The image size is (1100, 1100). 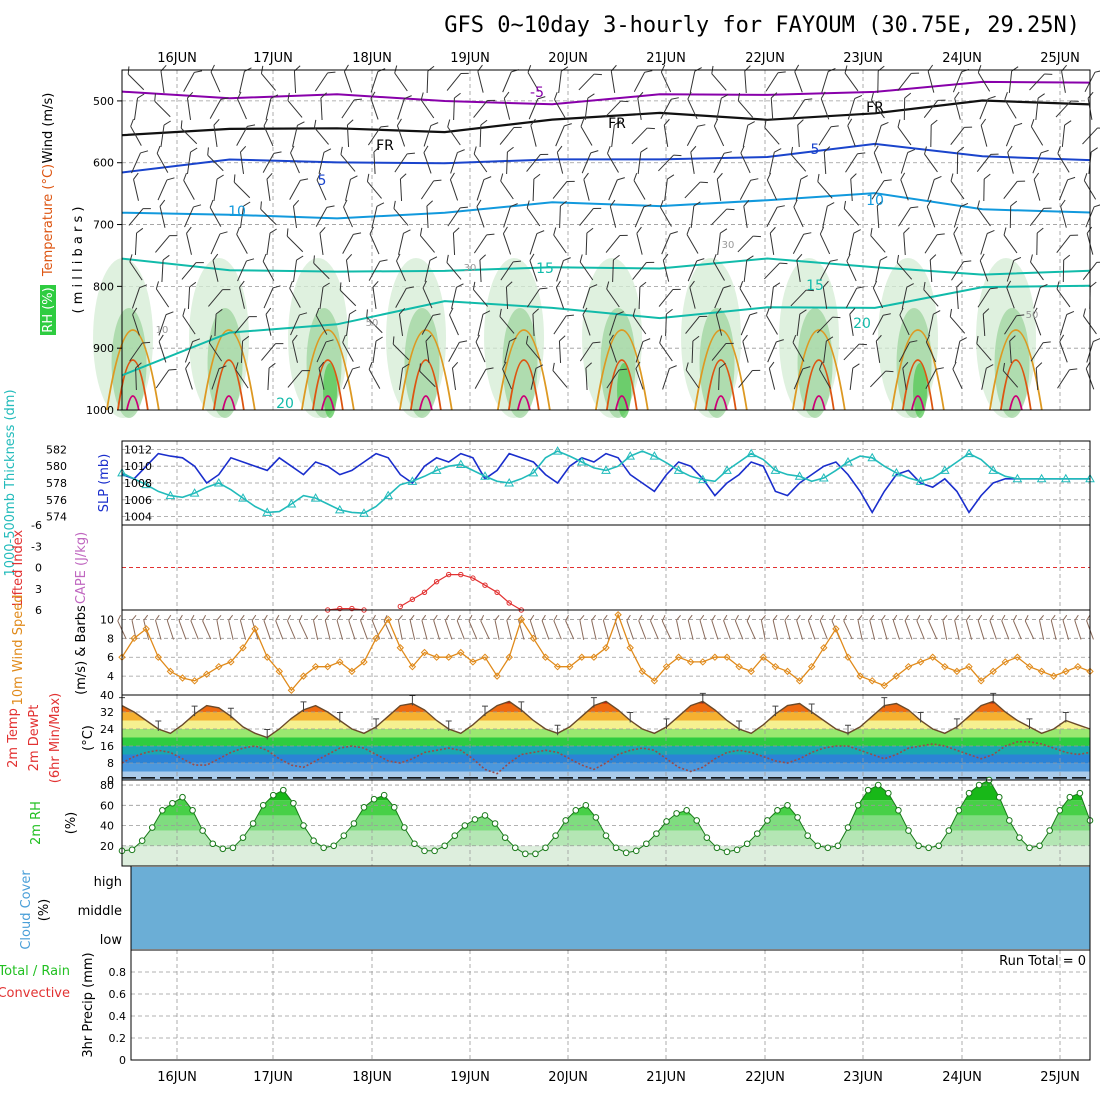 I want to click on axis-label: CAPE (J/kg), so click(x=81, y=568).